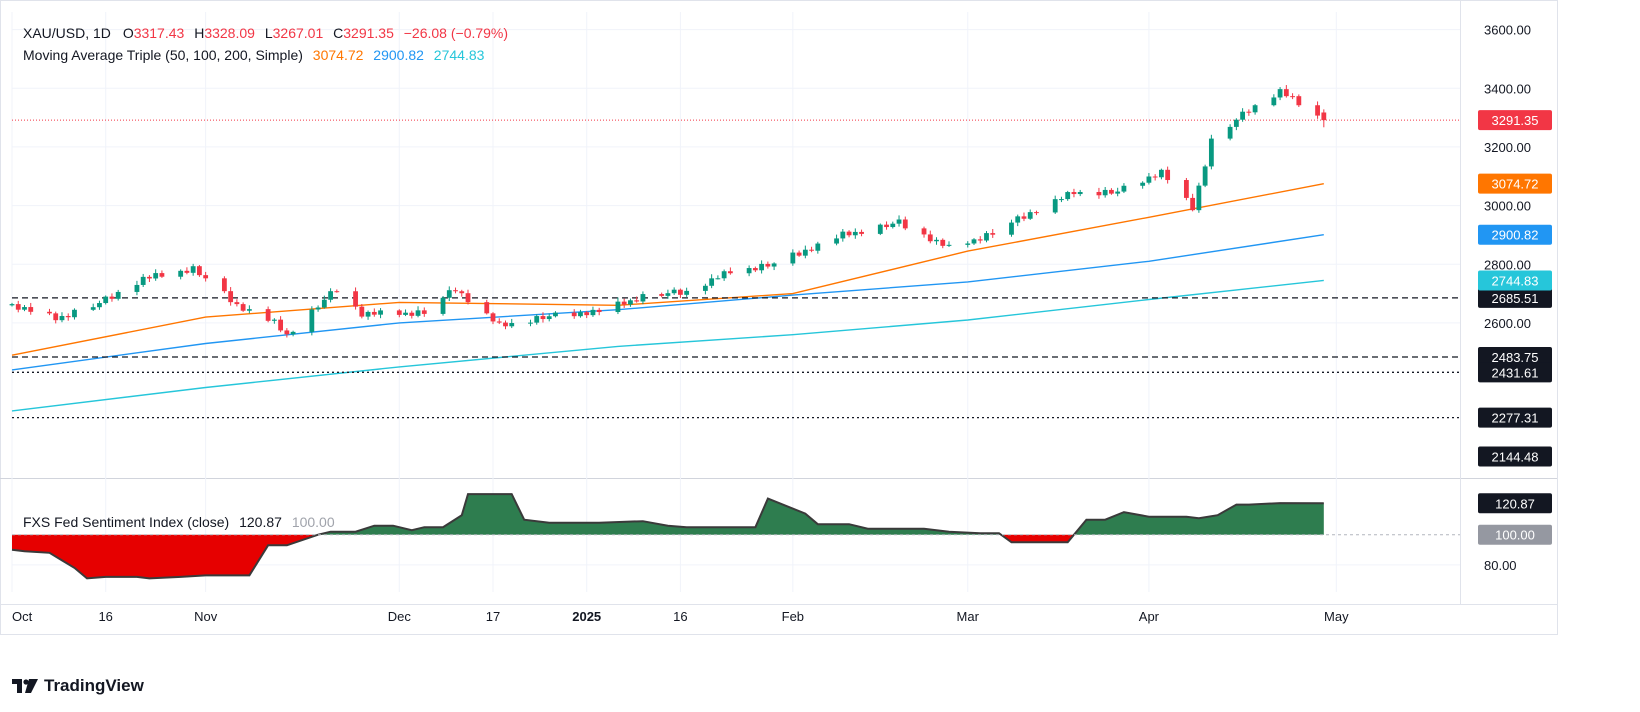  I want to click on time-tick-label: Dec, so click(400, 616).